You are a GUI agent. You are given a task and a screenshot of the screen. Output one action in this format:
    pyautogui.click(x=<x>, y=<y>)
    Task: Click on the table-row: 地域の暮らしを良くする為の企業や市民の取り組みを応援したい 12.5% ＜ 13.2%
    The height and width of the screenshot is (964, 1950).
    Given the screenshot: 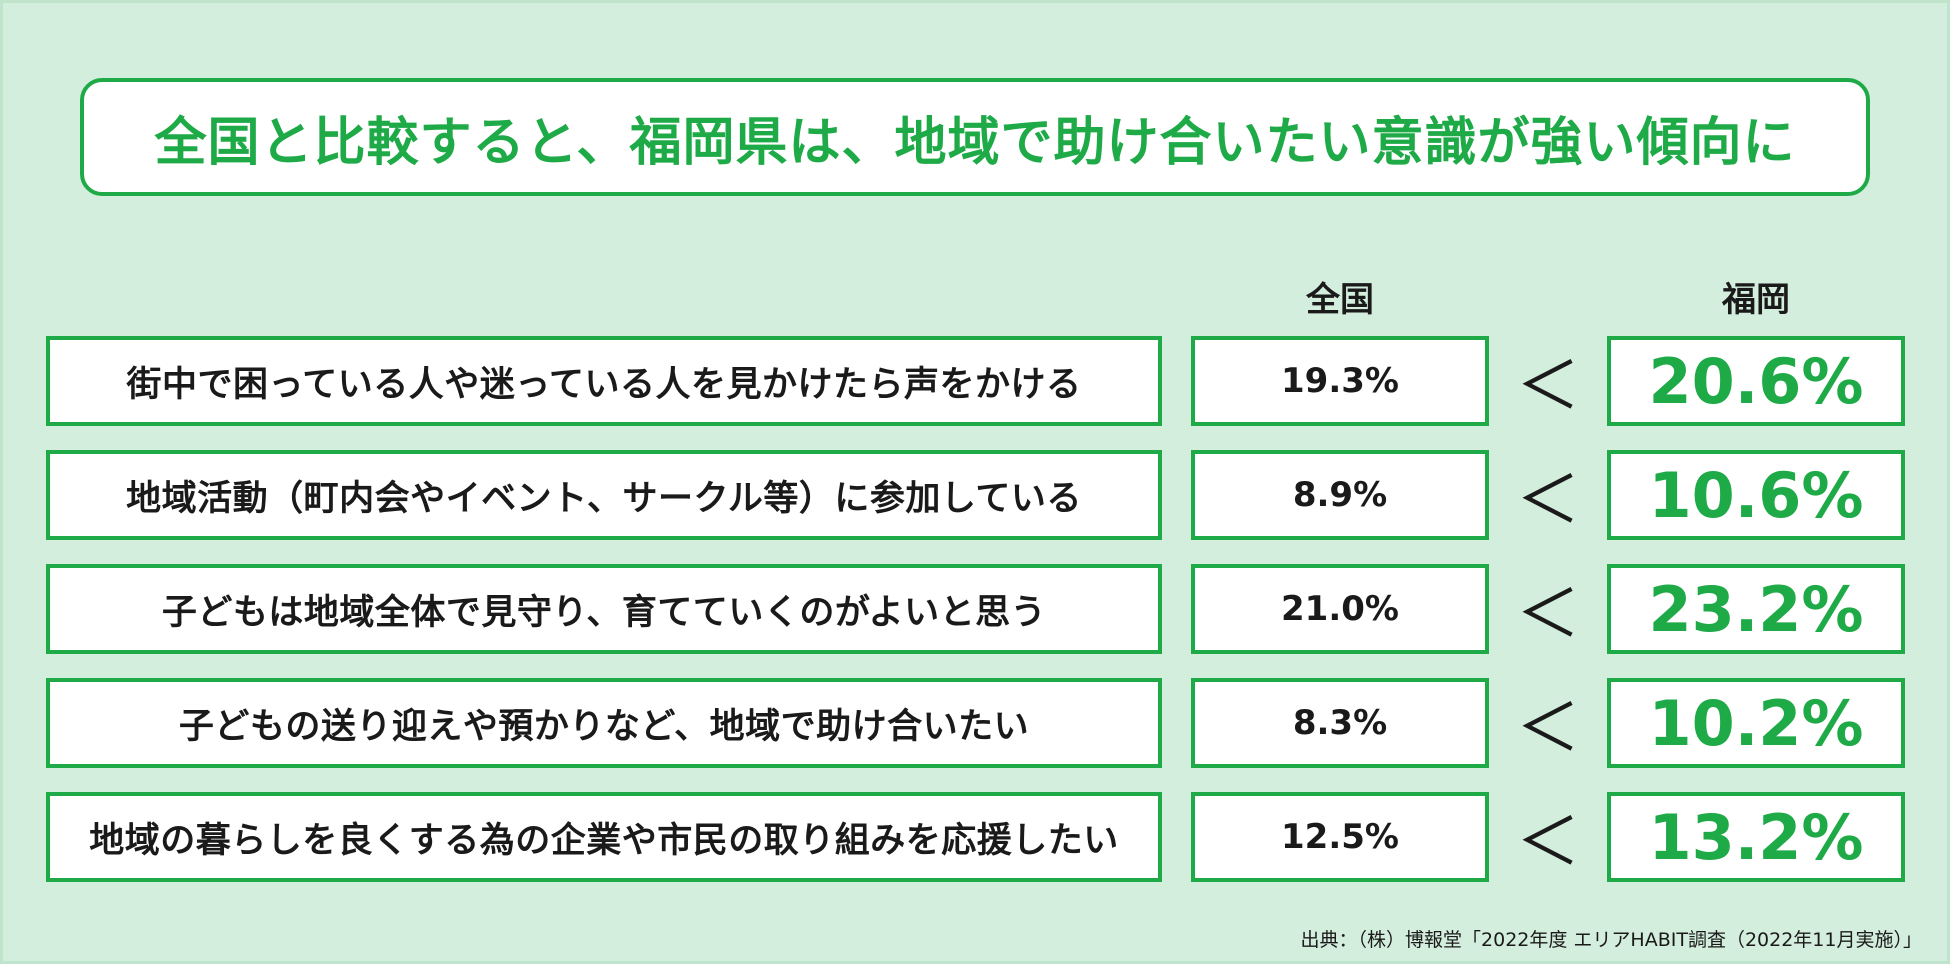 What is the action you would take?
    pyautogui.click(x=975, y=837)
    